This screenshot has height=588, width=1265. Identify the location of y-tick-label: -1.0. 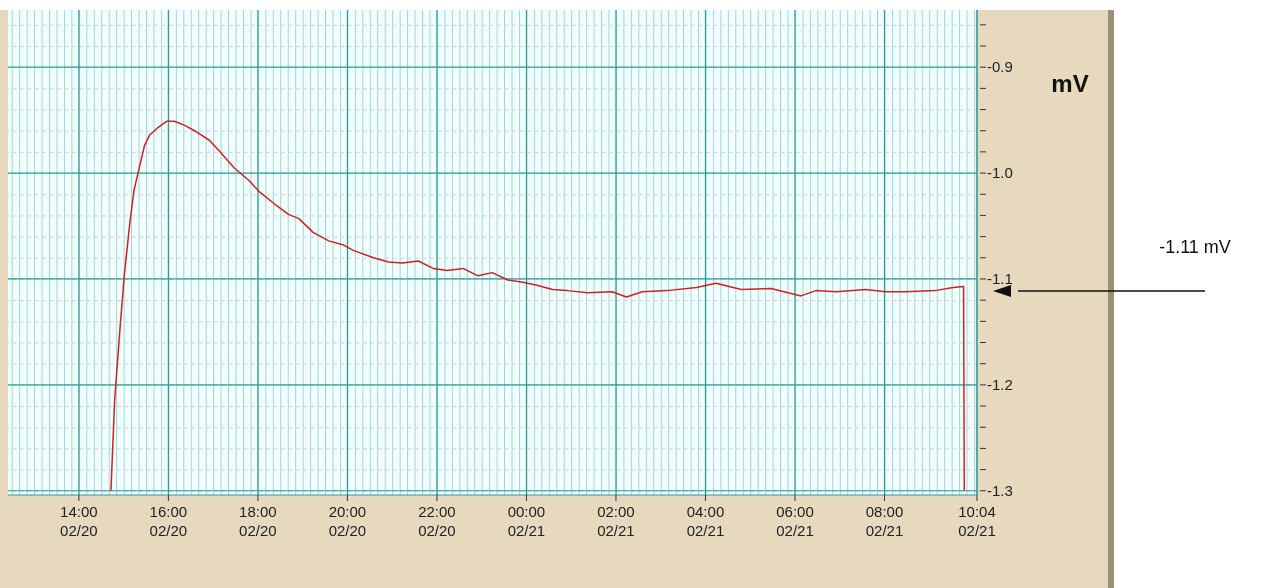
(1000, 173).